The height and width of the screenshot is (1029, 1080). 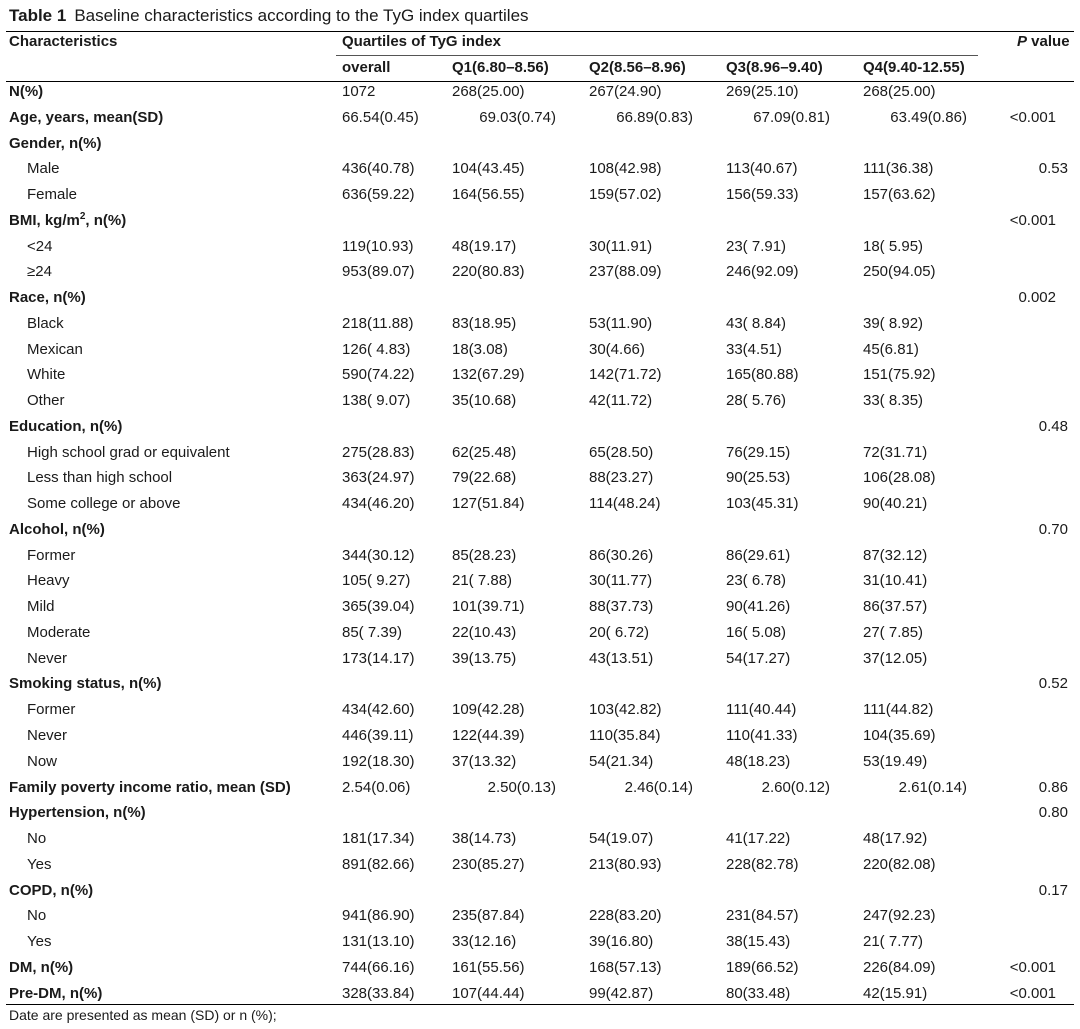 What do you see at coordinates (899, 375) in the screenshot?
I see `table-cell: 151(75.92)` at bounding box center [899, 375].